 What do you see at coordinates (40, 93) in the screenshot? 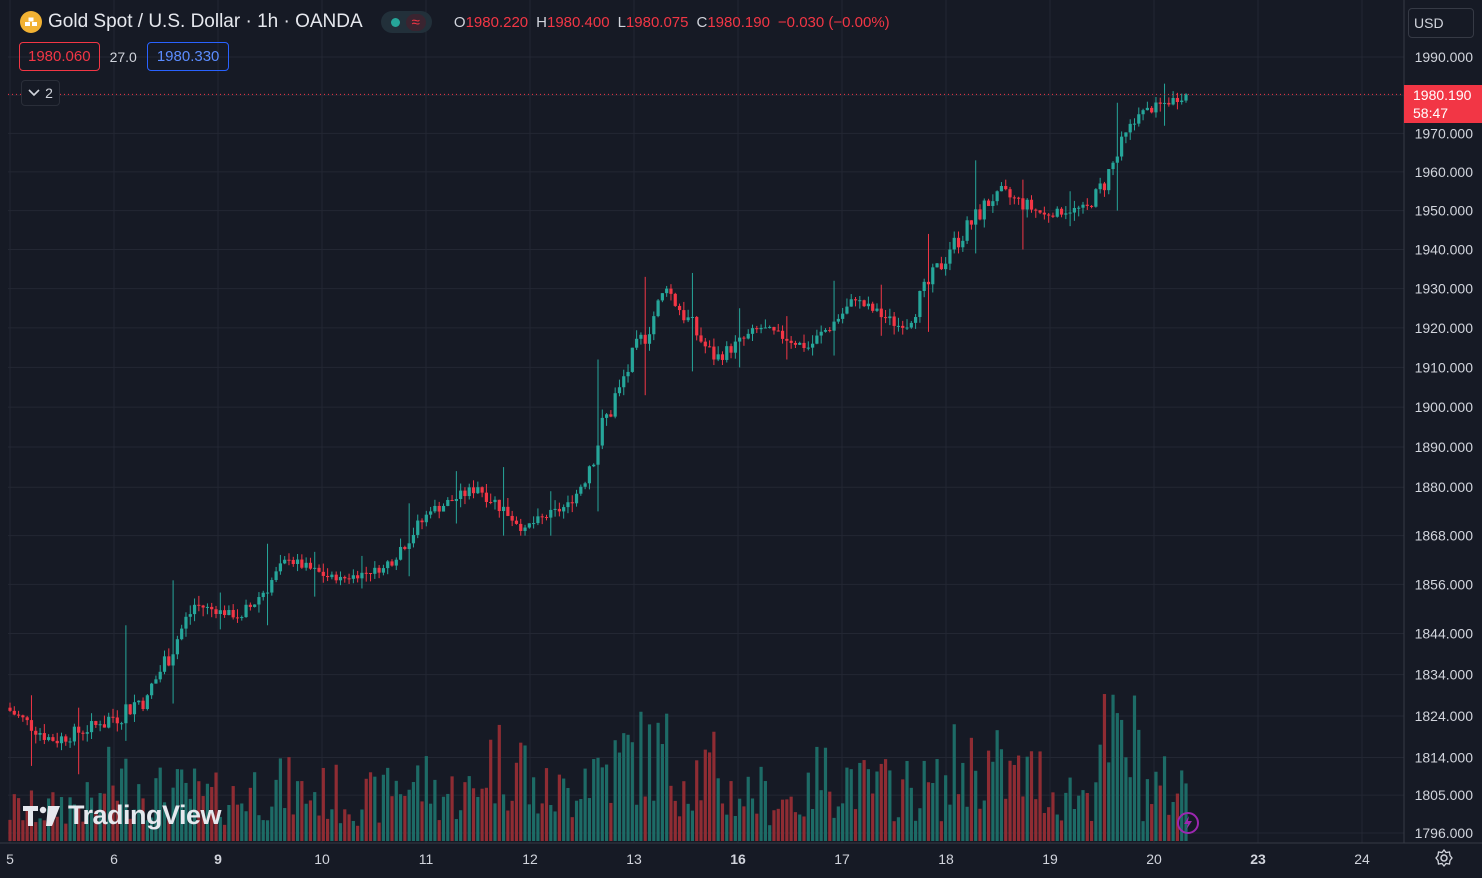
I see `indicators-toggle-button: 2` at bounding box center [40, 93].